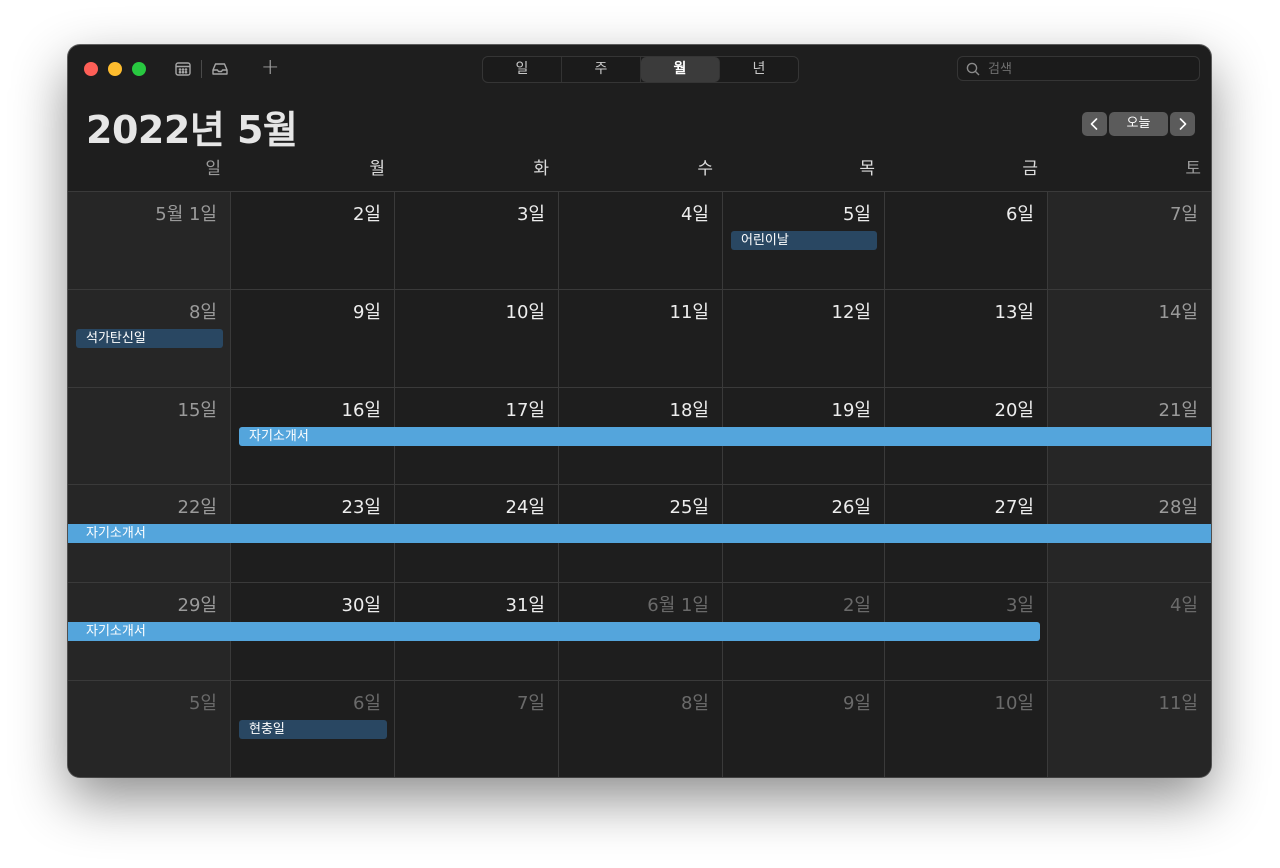 The image size is (1280, 868). Describe the element at coordinates (641, 728) in the screenshot. I see `day-cell: 8일` at that location.